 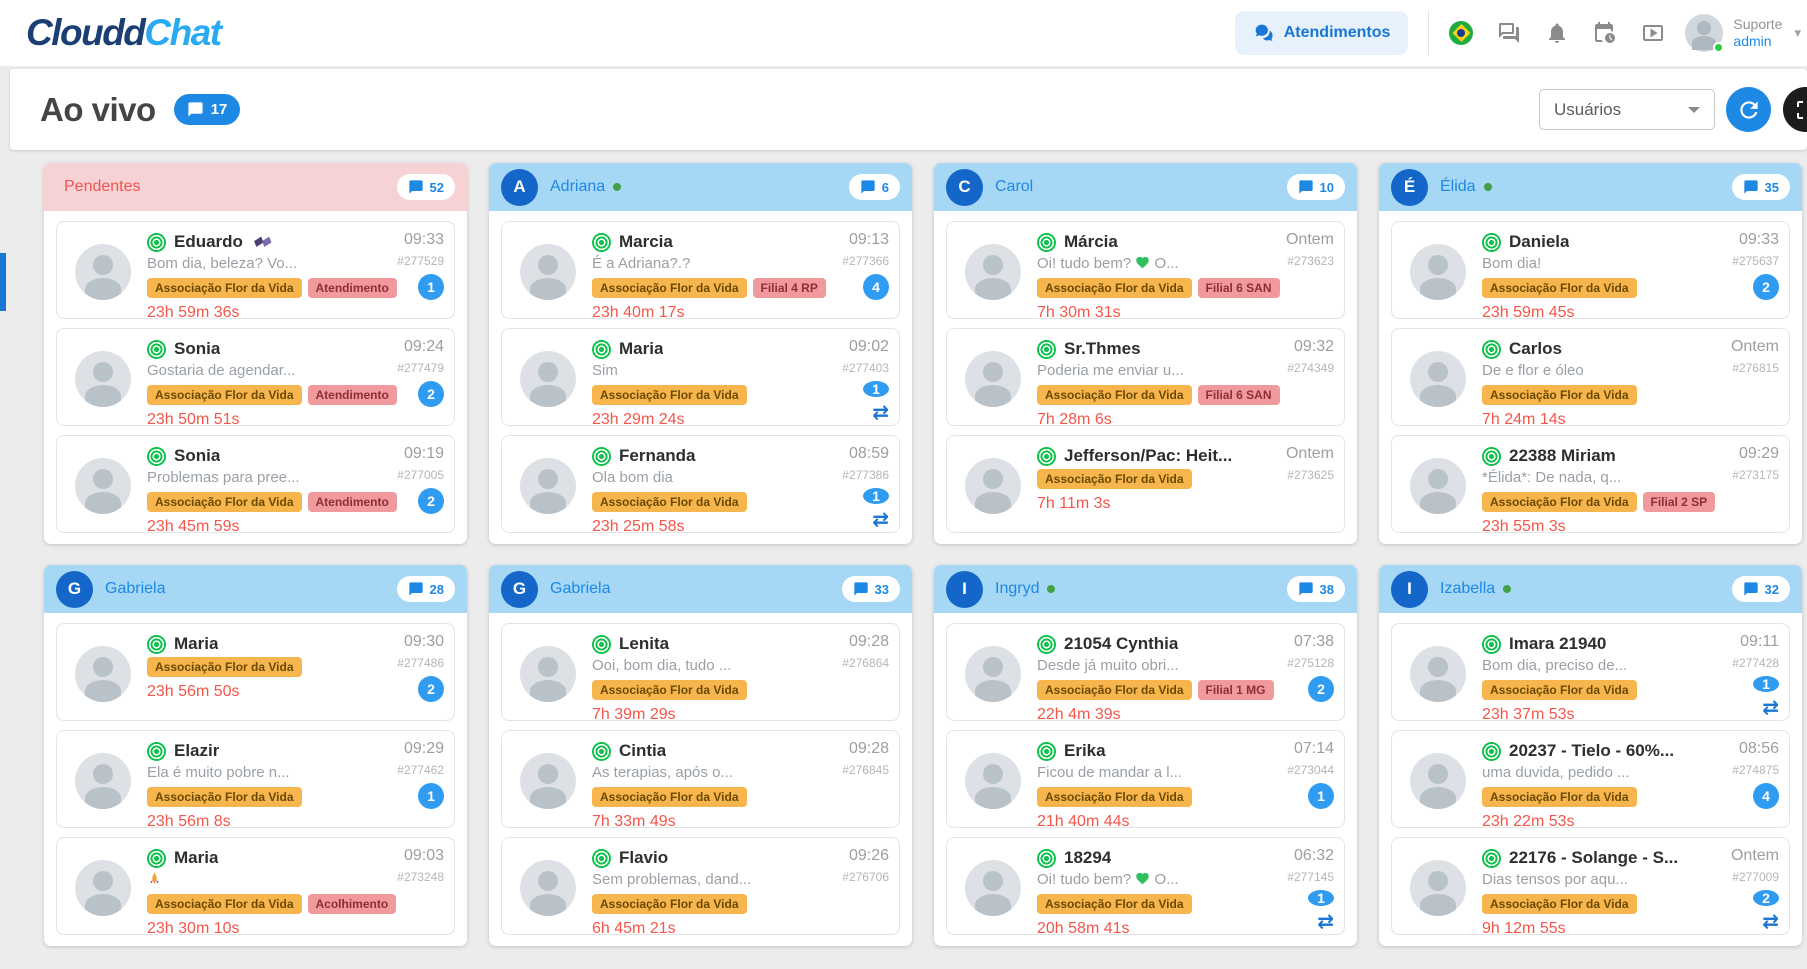 I want to click on contact-name-row: Lenita, so click(x=704, y=644).